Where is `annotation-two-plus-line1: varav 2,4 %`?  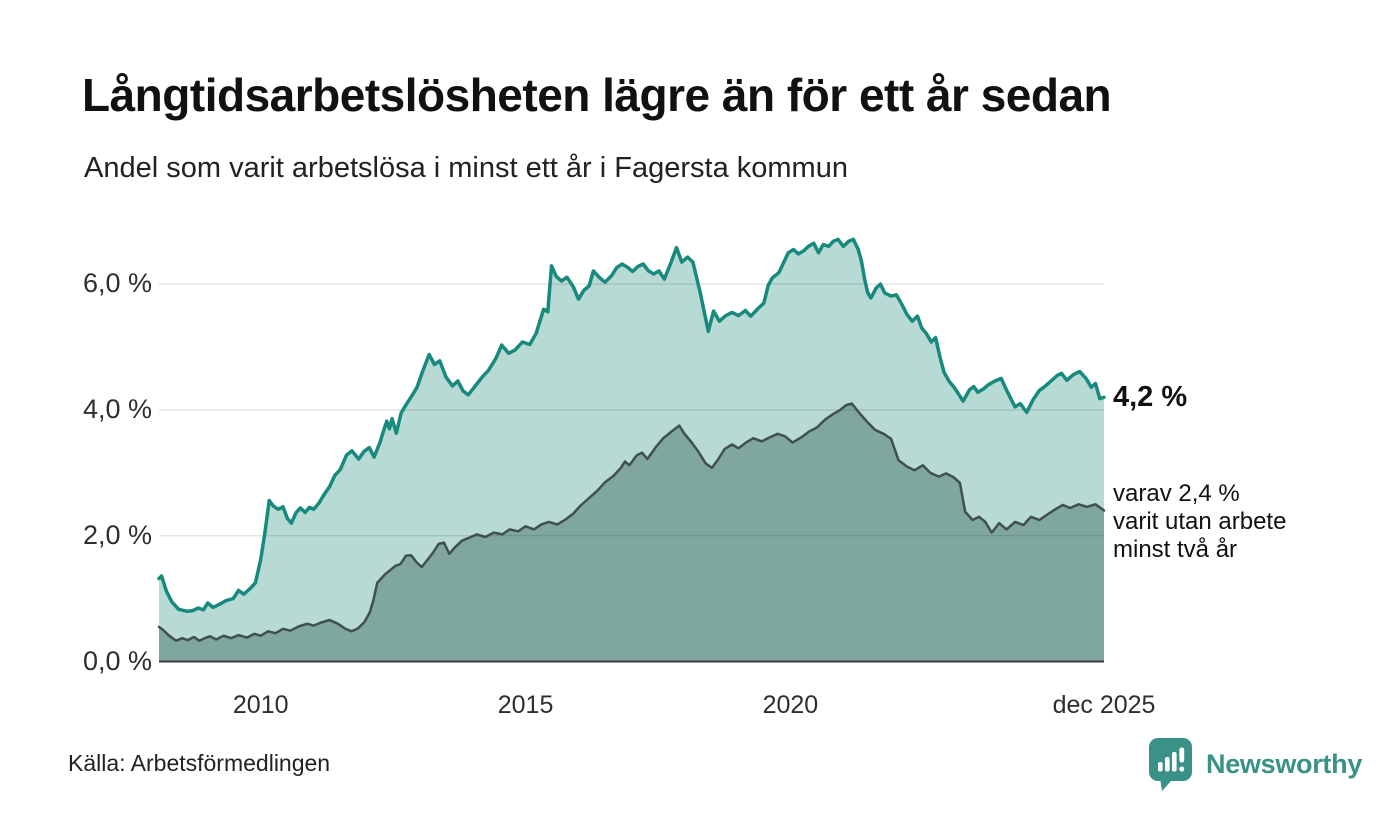 annotation-two-plus-line1: varav 2,4 % is located at coordinates (1176, 493).